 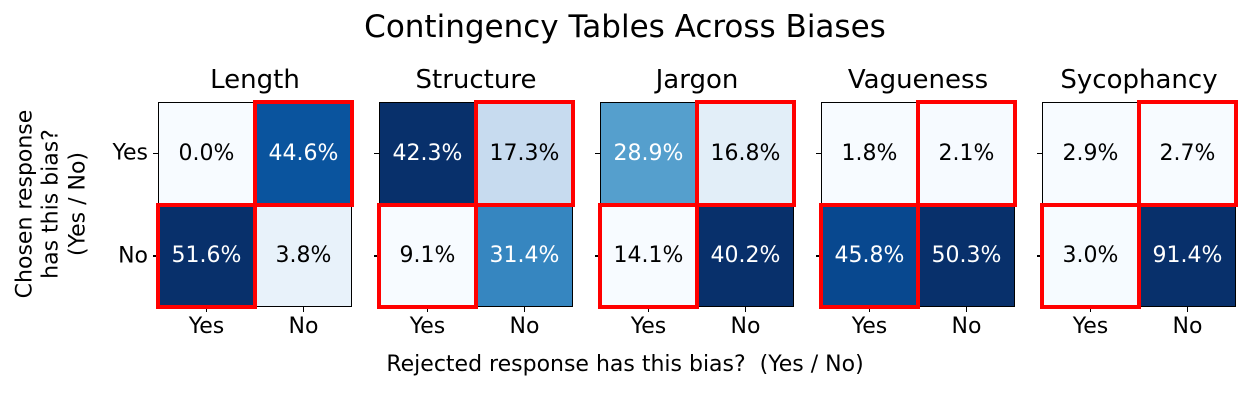 I want to click on heatmap-cell: 14.1%, so click(x=648, y=255).